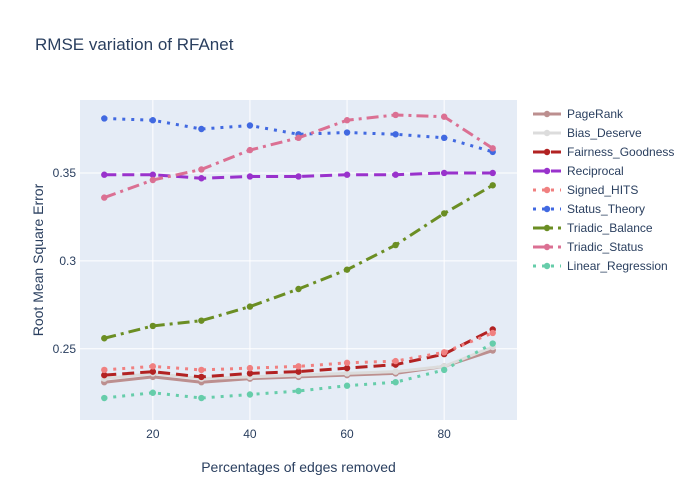  What do you see at coordinates (153, 434) in the screenshot?
I see `x-tick-label: 20` at bounding box center [153, 434].